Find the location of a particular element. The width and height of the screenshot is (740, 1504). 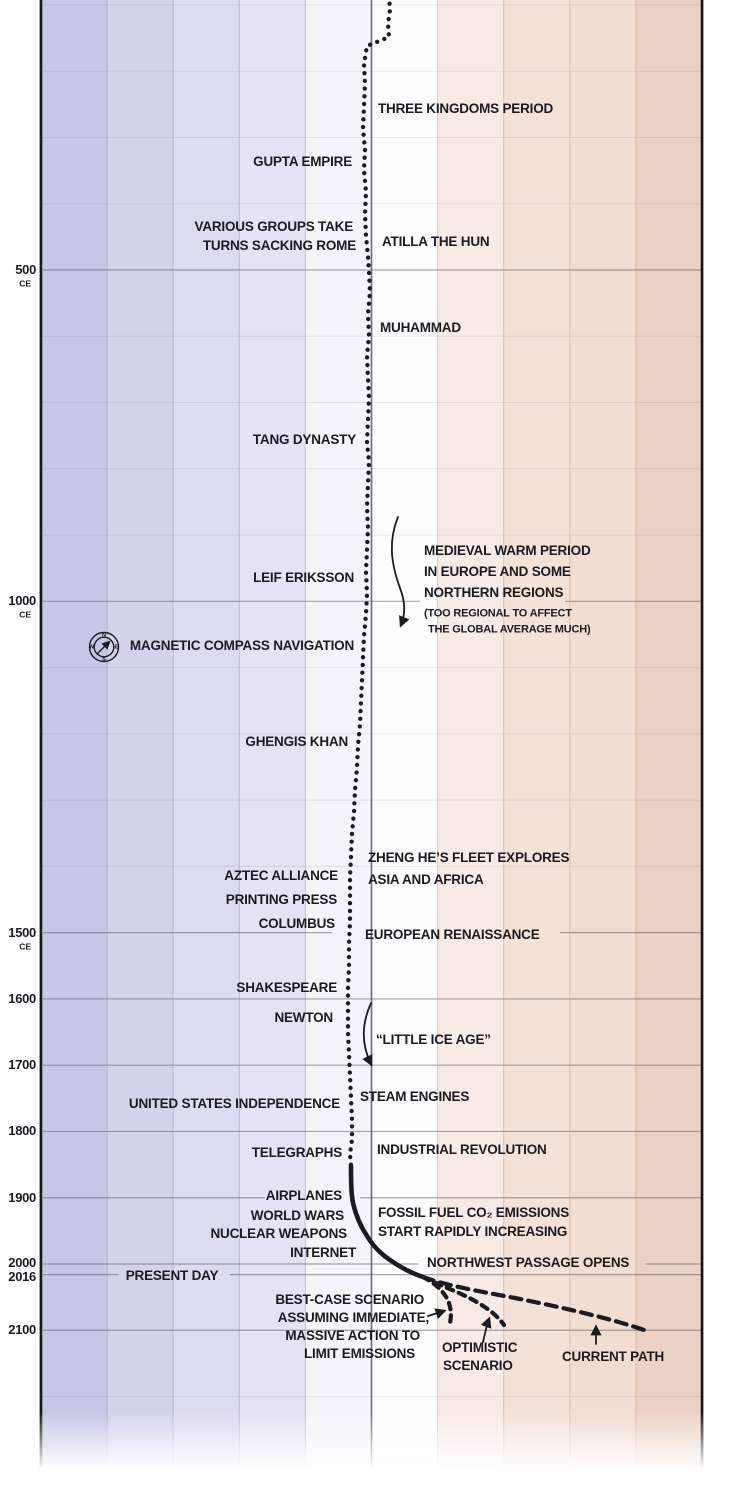

bottom-fade-solid is located at coordinates (370, 1486).